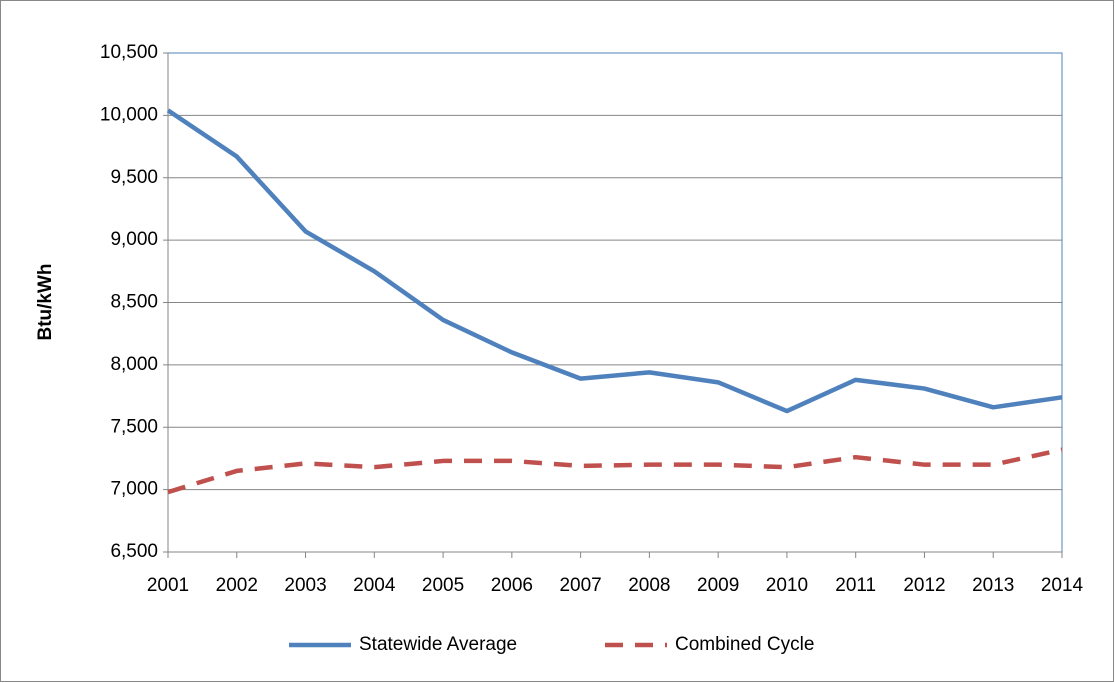 Image resolution: width=1115 pixels, height=683 pixels. Describe the element at coordinates (134, 426) in the screenshot. I see `y-tick-label: 7,500` at that location.